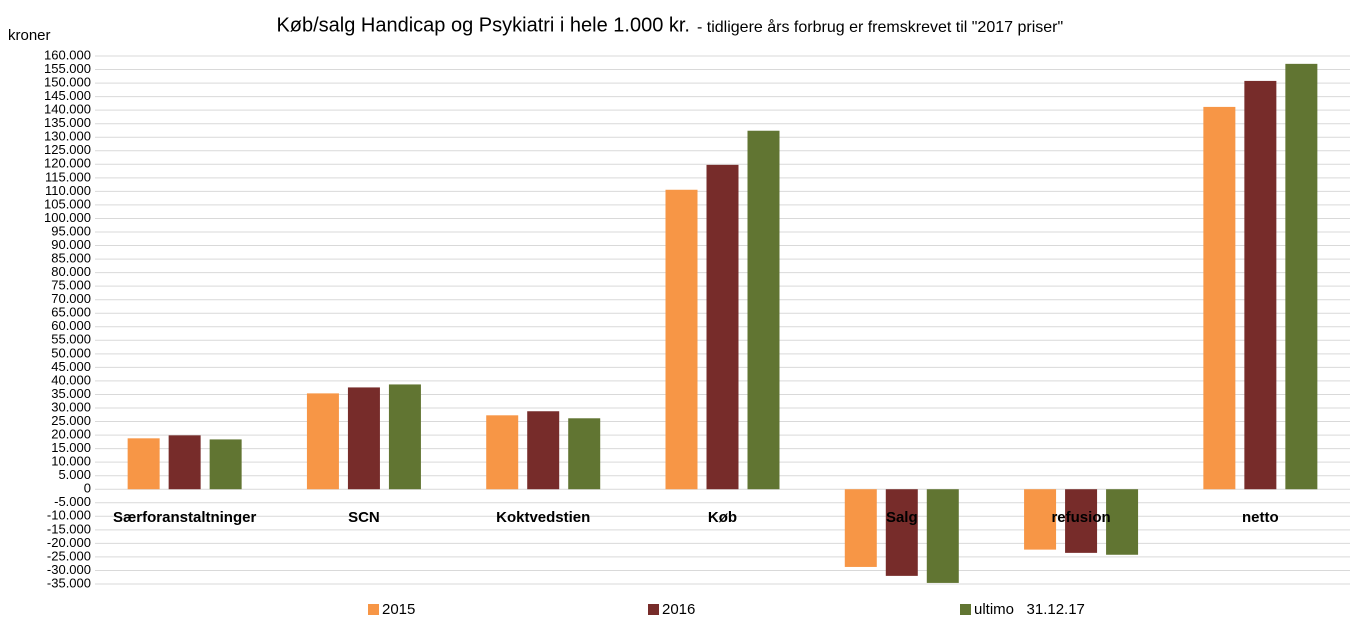 This screenshot has width=1357, height=619. I want to click on y-tick-label: 125.000, so click(67, 149).